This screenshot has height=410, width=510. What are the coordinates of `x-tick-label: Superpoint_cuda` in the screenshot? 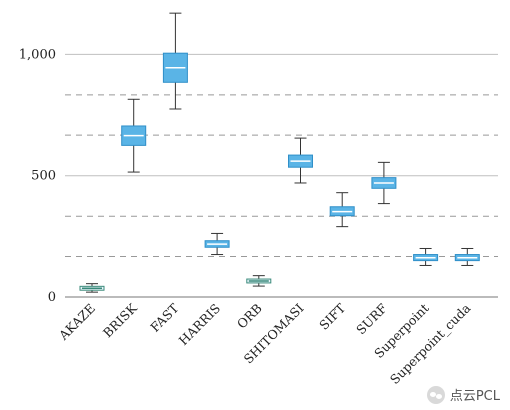 It's located at (430, 343).